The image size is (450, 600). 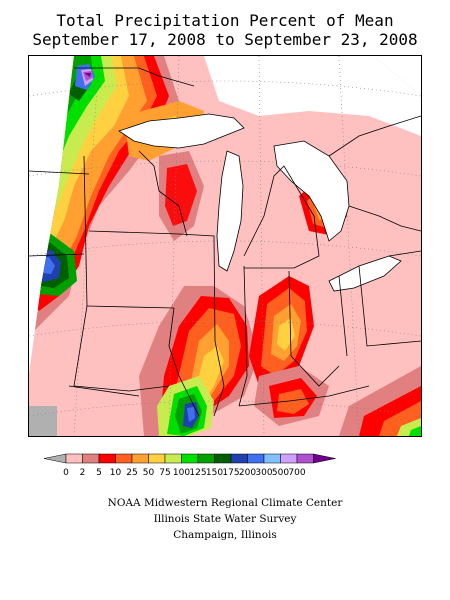 I want to click on map-title-line-1: Total Precipitation Percent of Mean, so click(x=225, y=20).